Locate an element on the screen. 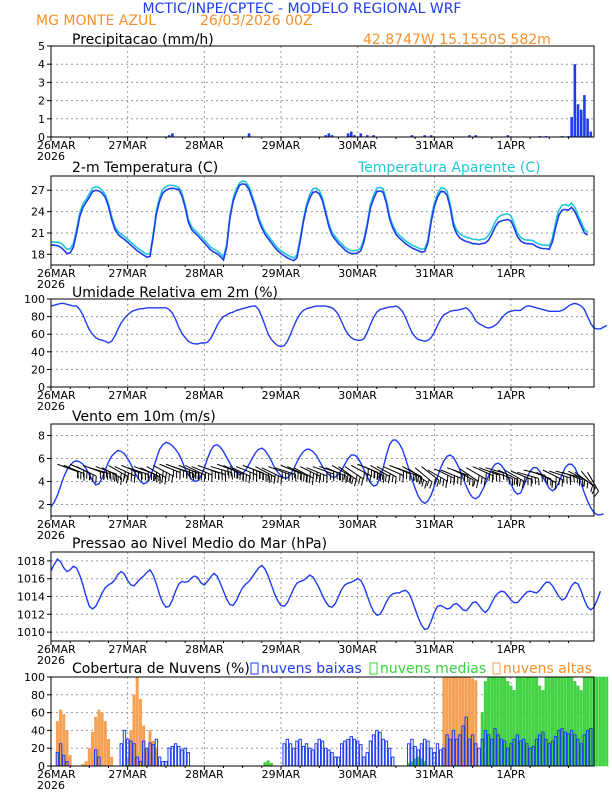  run-label: 26/03/2026 00Z is located at coordinates (256, 21).